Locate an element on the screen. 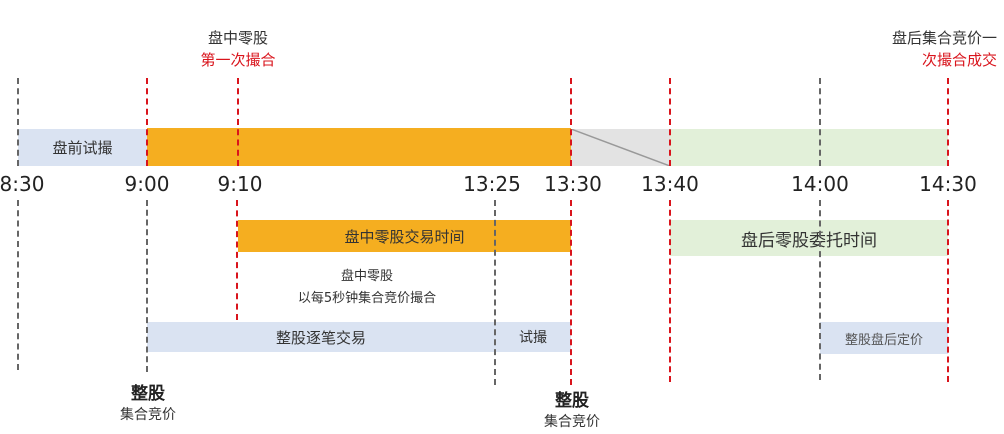 This screenshot has height=434, width=1004. after-auction-sub: 次撮合成交 is located at coordinates (959, 60).